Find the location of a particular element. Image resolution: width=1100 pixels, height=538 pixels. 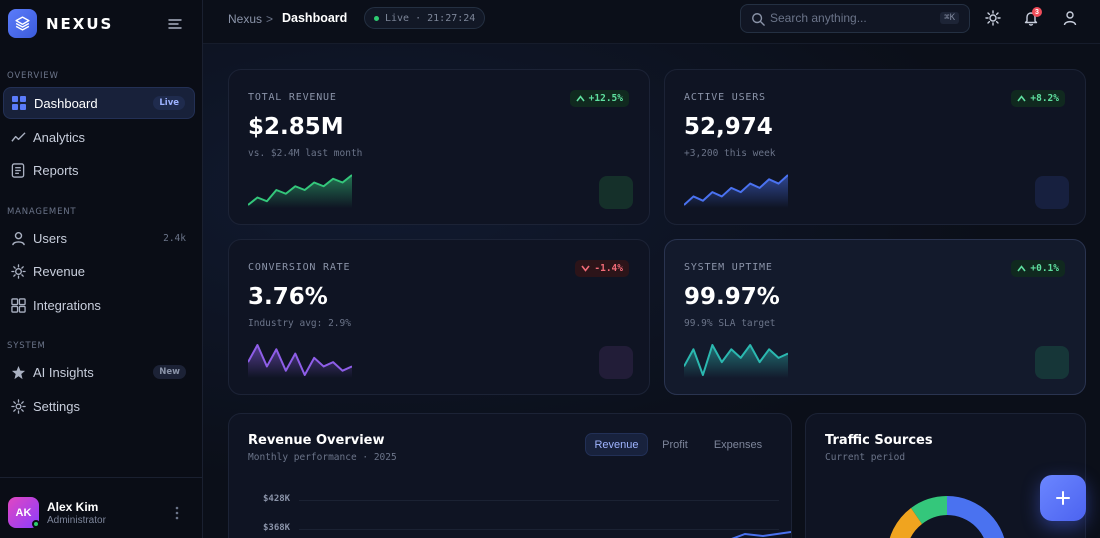

apps-icon is located at coordinates (18, 305).